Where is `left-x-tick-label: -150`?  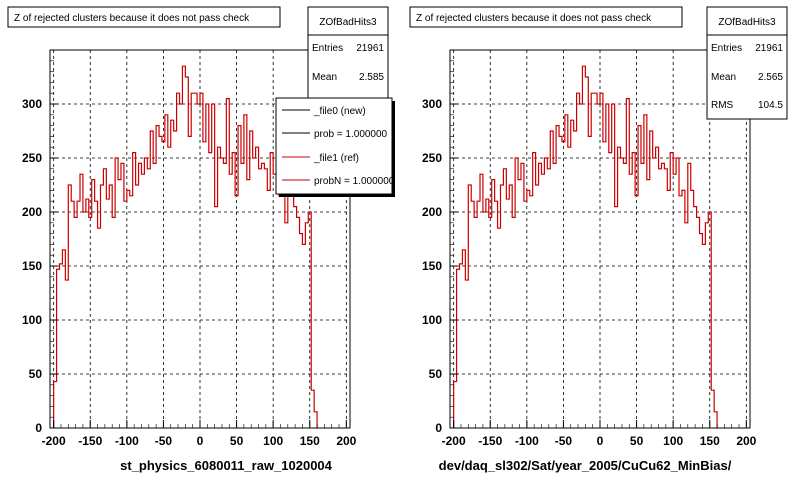 left-x-tick-label: -150 is located at coordinates (90, 441).